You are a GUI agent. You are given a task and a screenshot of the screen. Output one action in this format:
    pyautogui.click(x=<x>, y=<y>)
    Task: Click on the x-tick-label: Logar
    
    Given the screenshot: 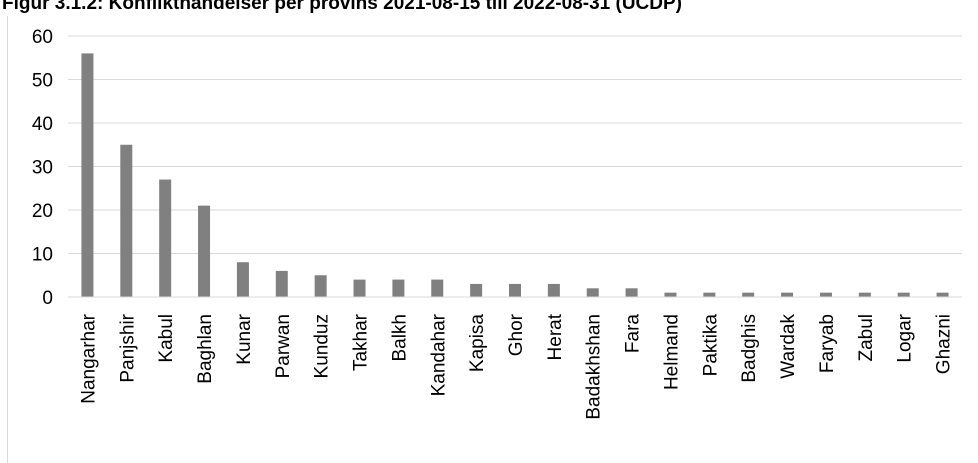 What is the action you would take?
    pyautogui.click(x=905, y=337)
    